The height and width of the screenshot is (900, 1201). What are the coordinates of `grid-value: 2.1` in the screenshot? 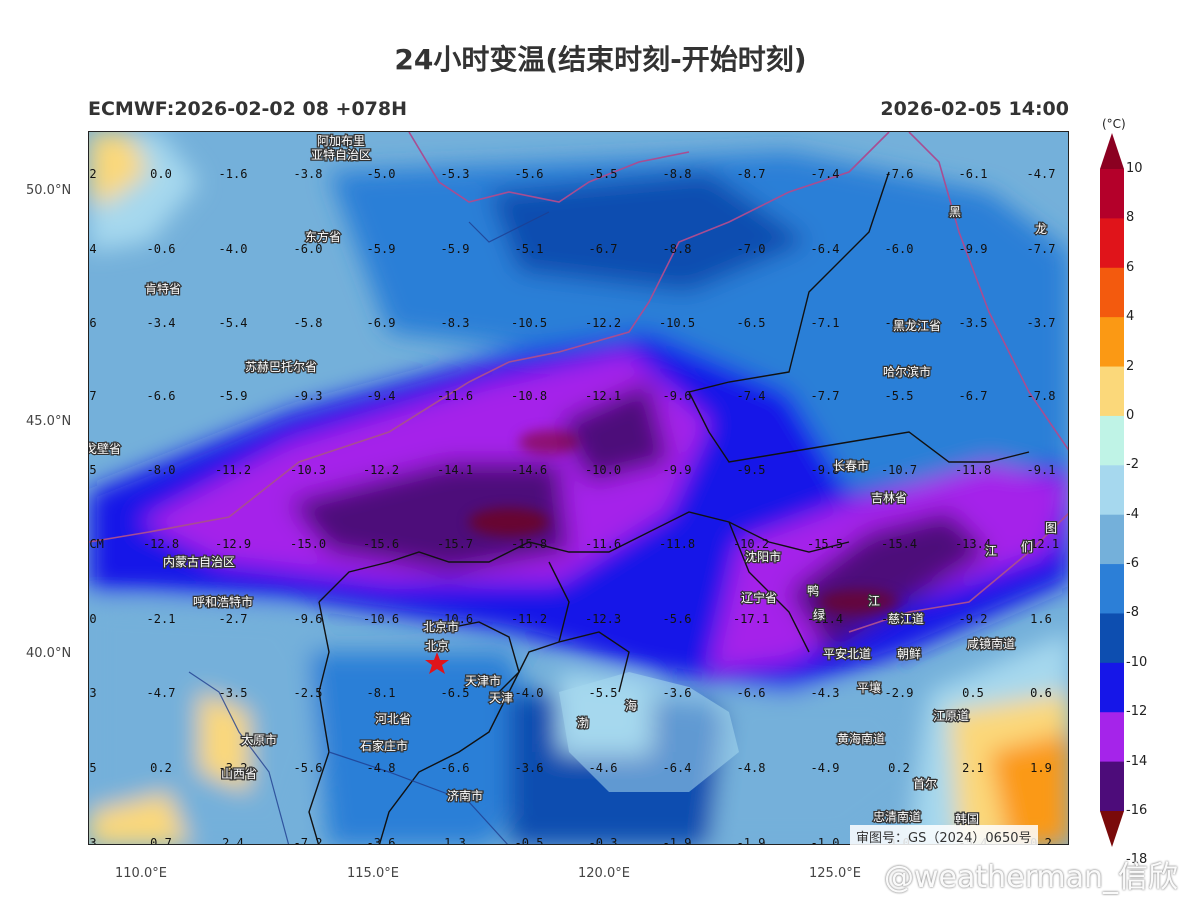 It's located at (973, 768).